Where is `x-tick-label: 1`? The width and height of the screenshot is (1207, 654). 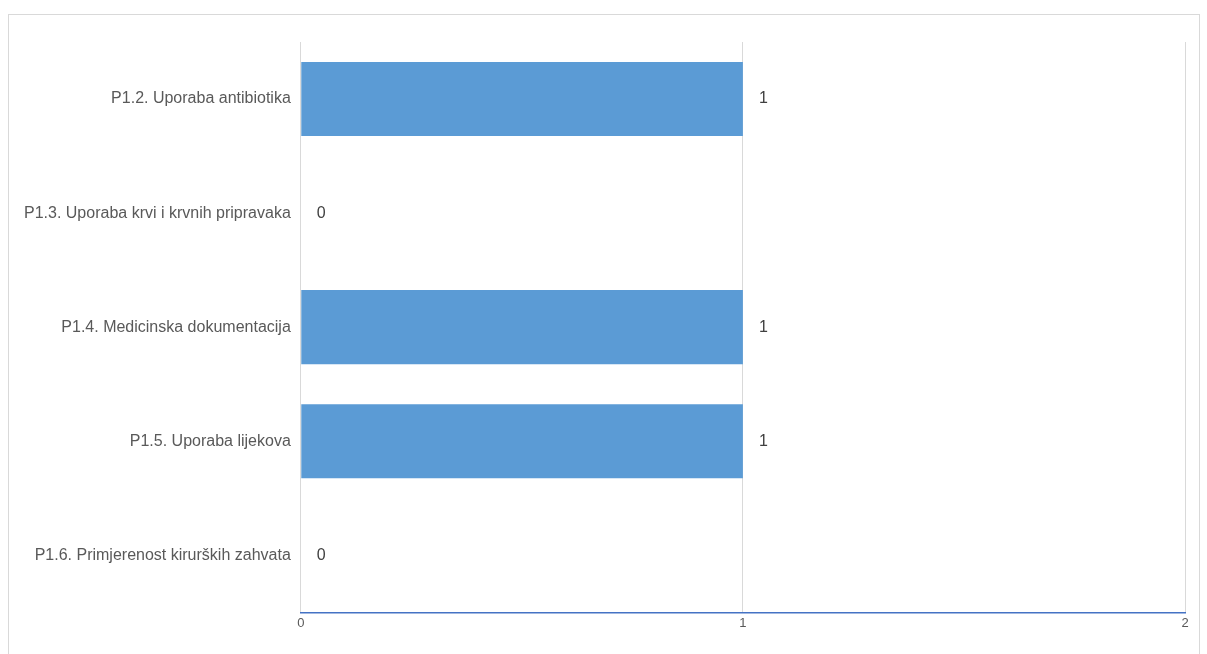
x-tick-label: 1 is located at coordinates (743, 622).